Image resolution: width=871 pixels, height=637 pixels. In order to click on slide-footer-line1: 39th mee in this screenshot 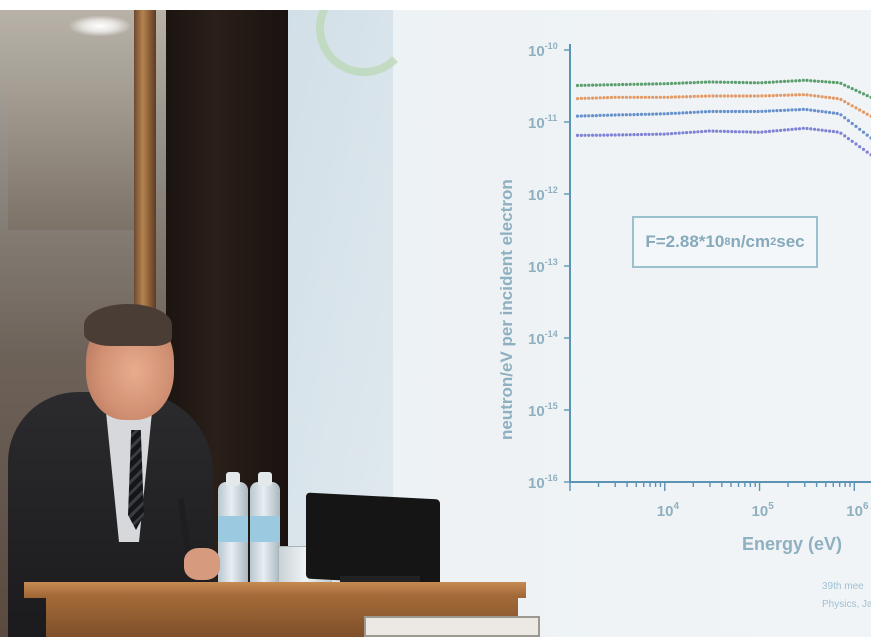, I will do `click(843, 586)`.